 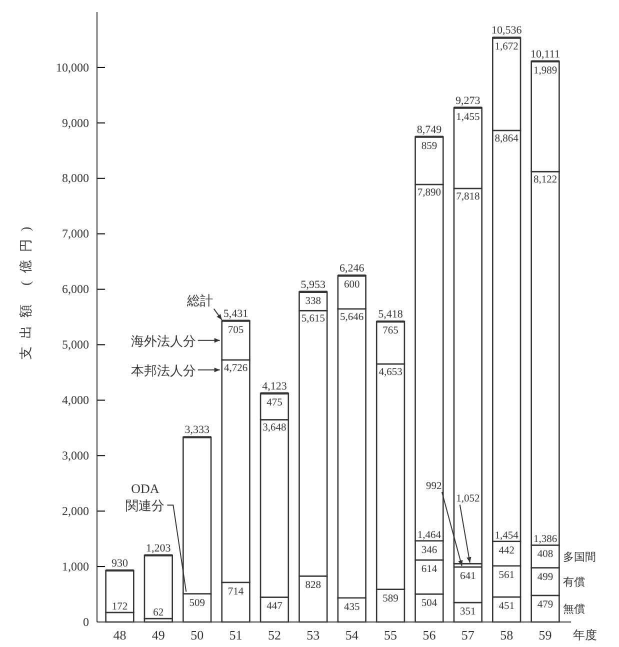 I want to click on data-label: 338, so click(x=313, y=301).